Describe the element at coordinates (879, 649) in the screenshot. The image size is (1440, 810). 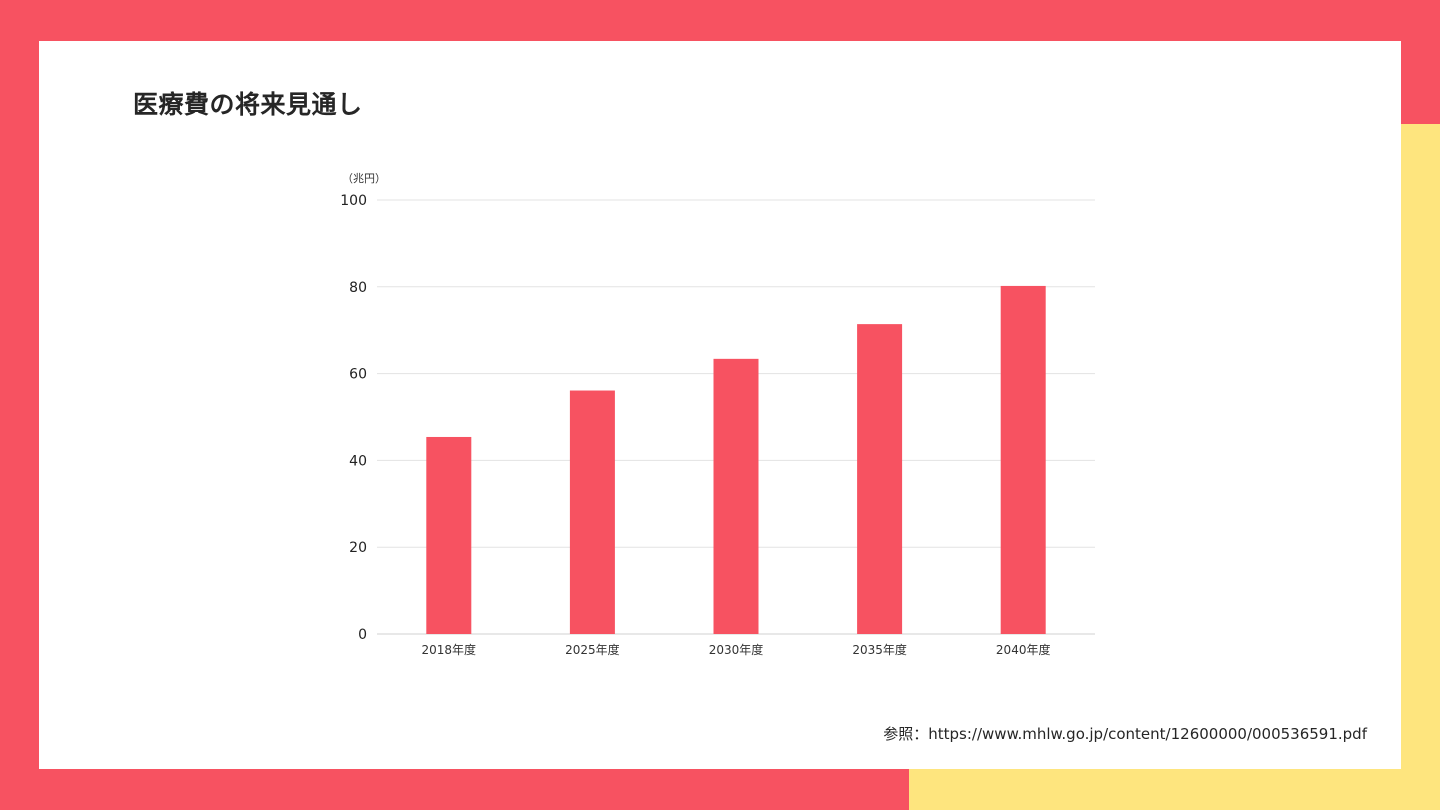
I see `x-tick-label: 2035年度` at that location.